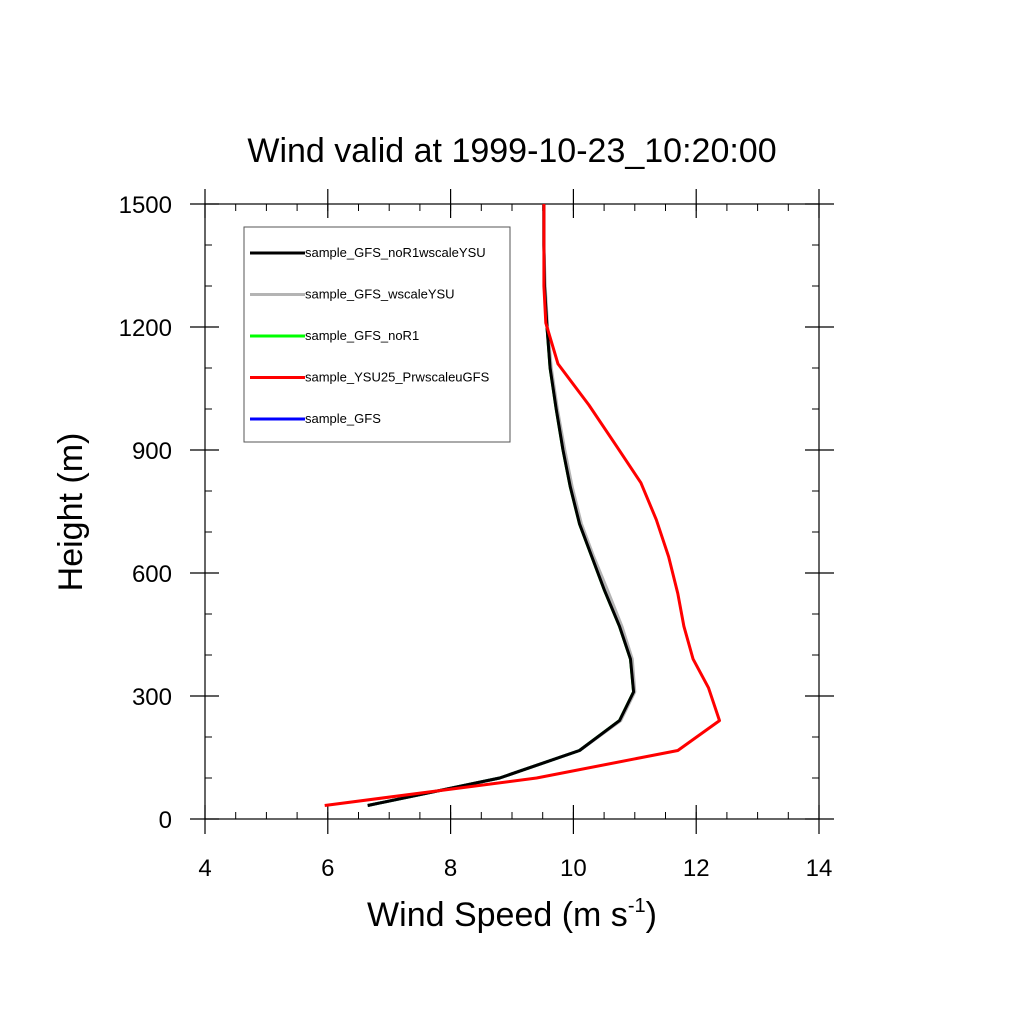 The image size is (1024, 1024). What do you see at coordinates (515, 868) in the screenshot?
I see `x-tick-labels: 4 6 8 10 12 14` at bounding box center [515, 868].